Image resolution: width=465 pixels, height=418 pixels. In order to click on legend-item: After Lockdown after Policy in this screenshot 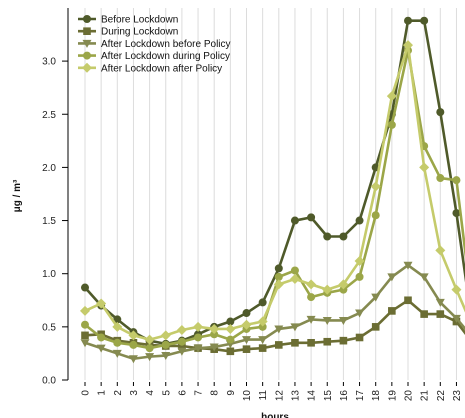, I will do `click(150, 68)`.